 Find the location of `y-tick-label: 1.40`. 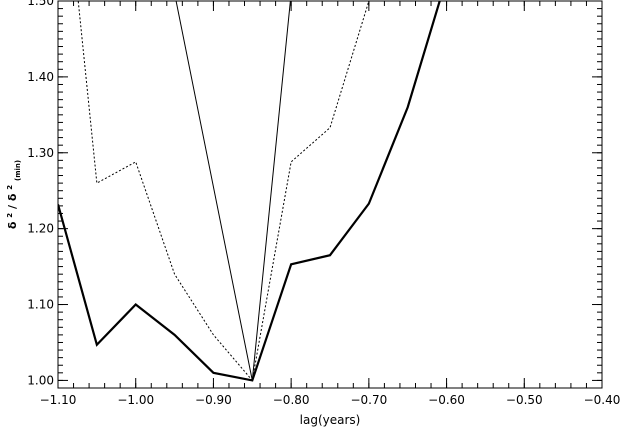

y-tick-label: 1.40 is located at coordinates (40, 77).